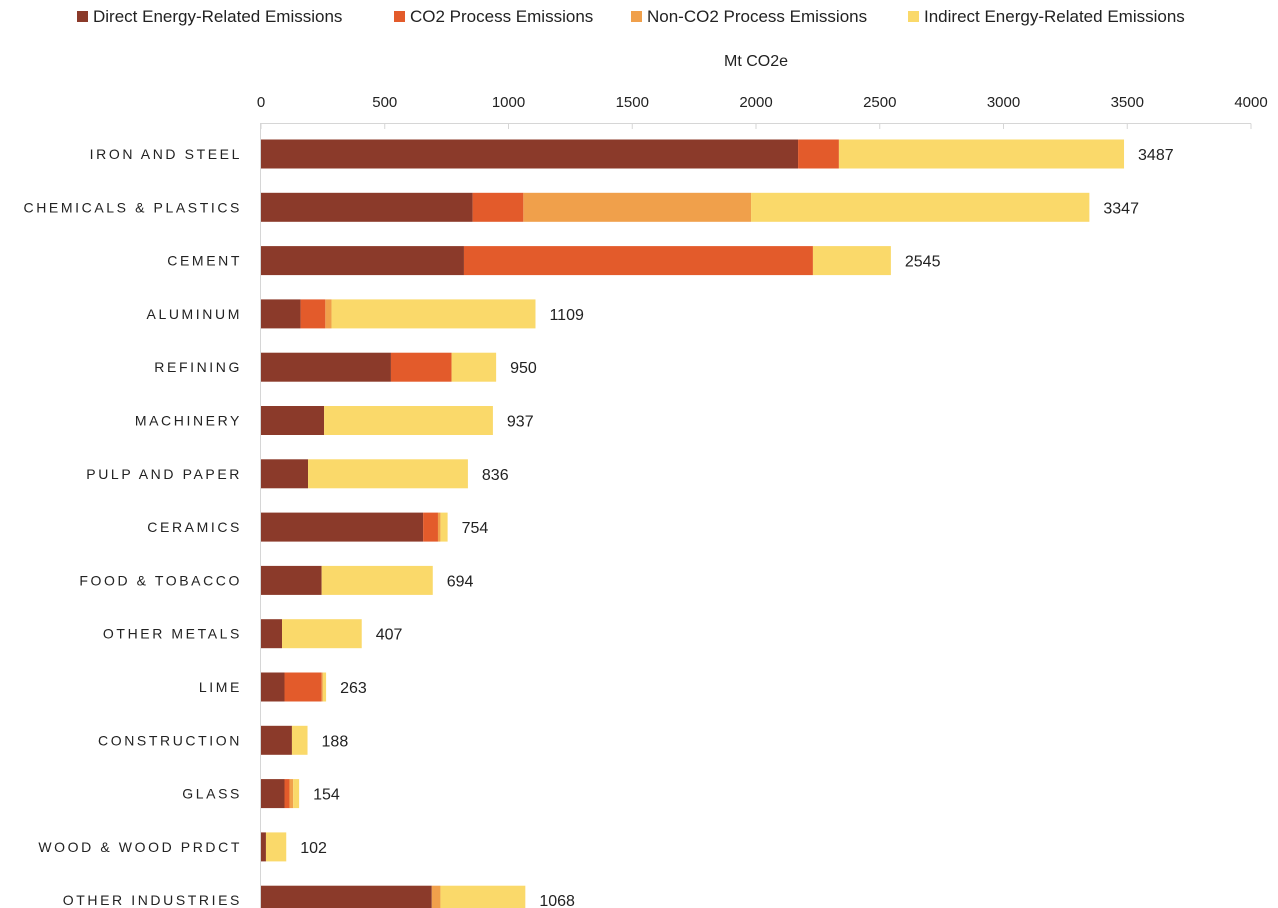 The height and width of the screenshot is (908, 1278). I want to click on category-label: WOOD & WOOD PRDCT, so click(140, 847).